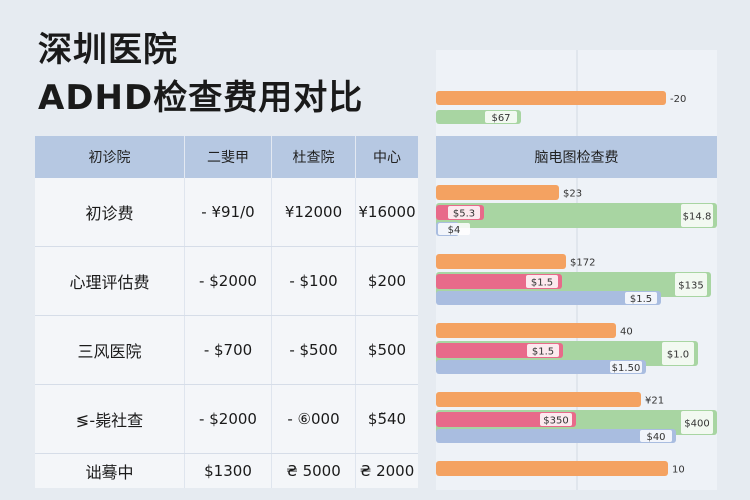  What do you see at coordinates (314, 281) in the screenshot?
I see `table-cell: - $100` at bounding box center [314, 281].